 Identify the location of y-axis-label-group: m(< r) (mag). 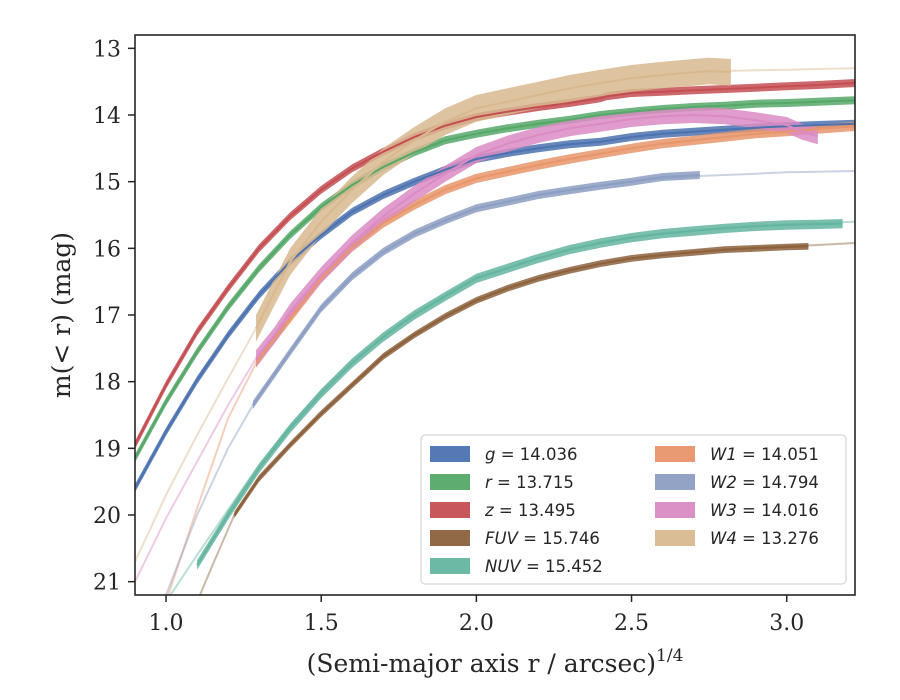
(61, 315).